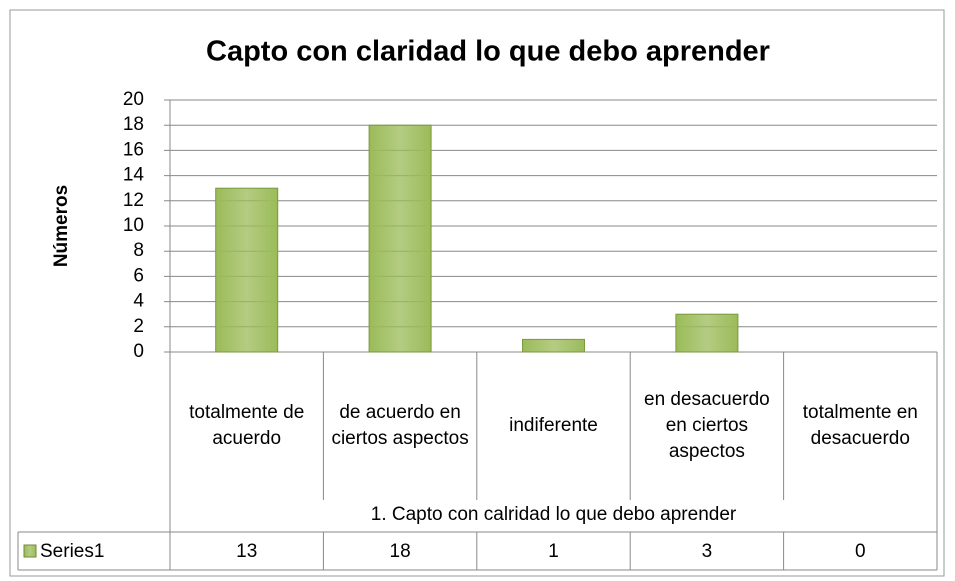 This screenshot has height=581, width=955. I want to click on y-tick-label: 20, so click(133, 99).